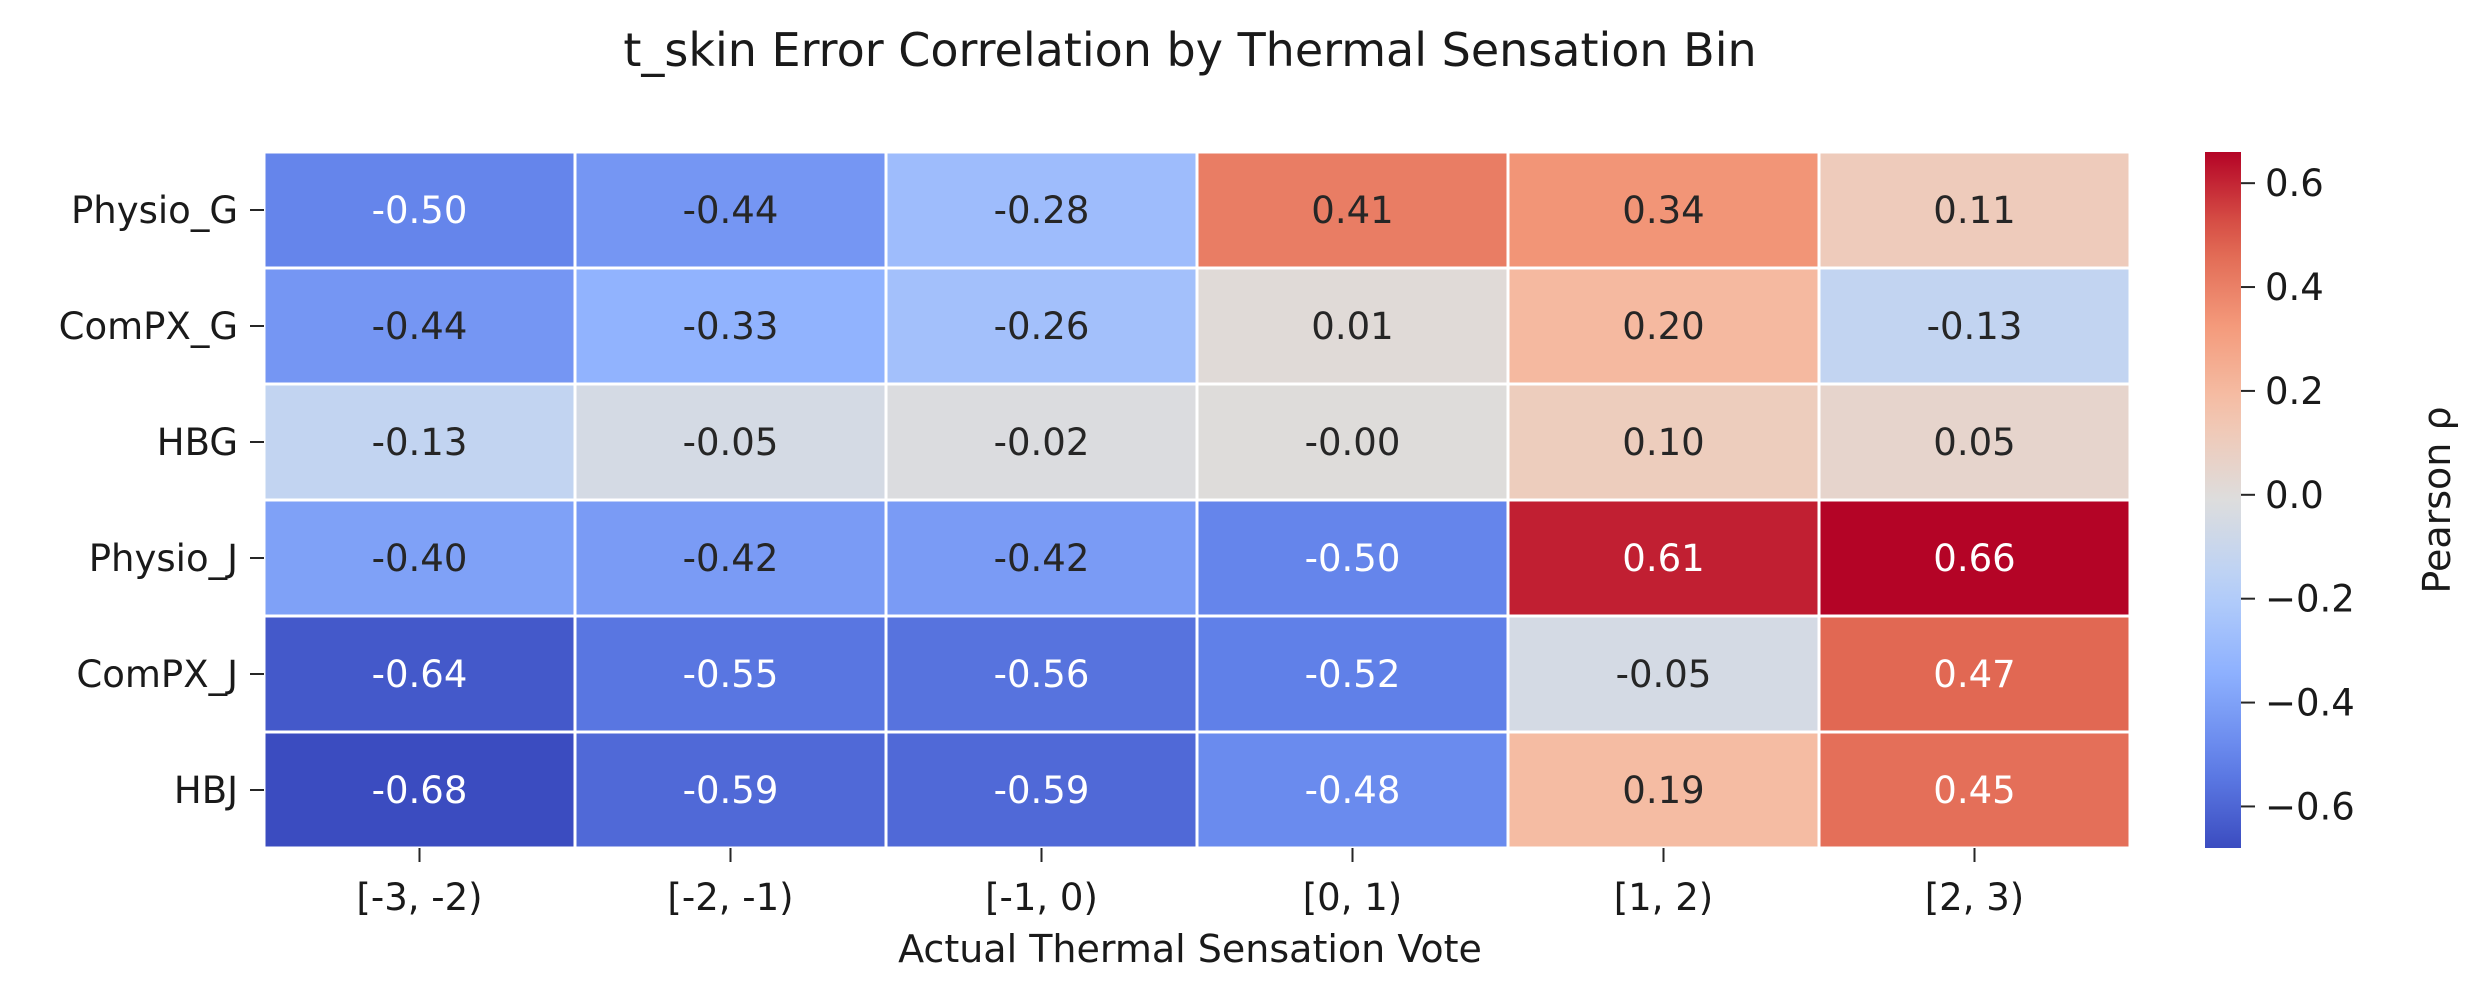  I want to click on cell-value-label: -0.40, so click(420, 558).